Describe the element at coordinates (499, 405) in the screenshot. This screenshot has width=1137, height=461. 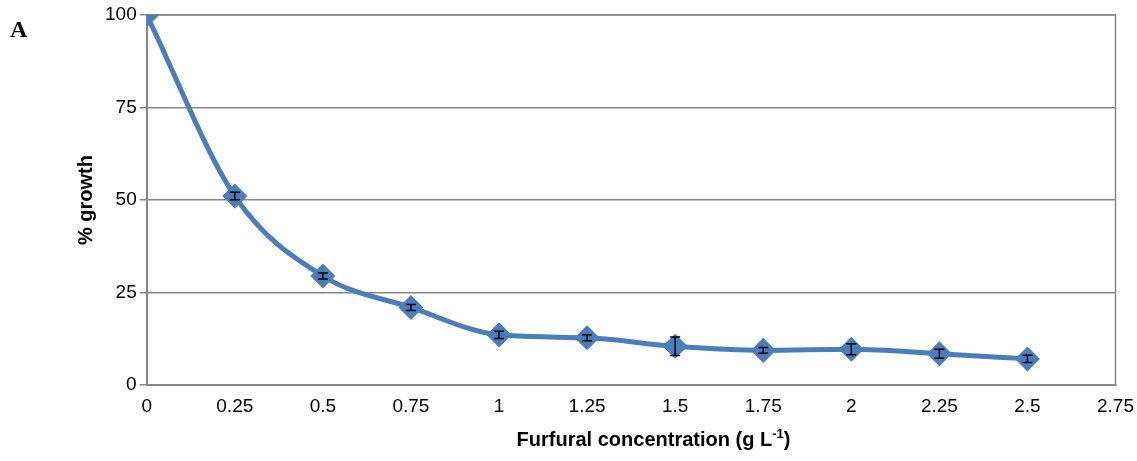
I see `x-tick-label: 1` at that location.